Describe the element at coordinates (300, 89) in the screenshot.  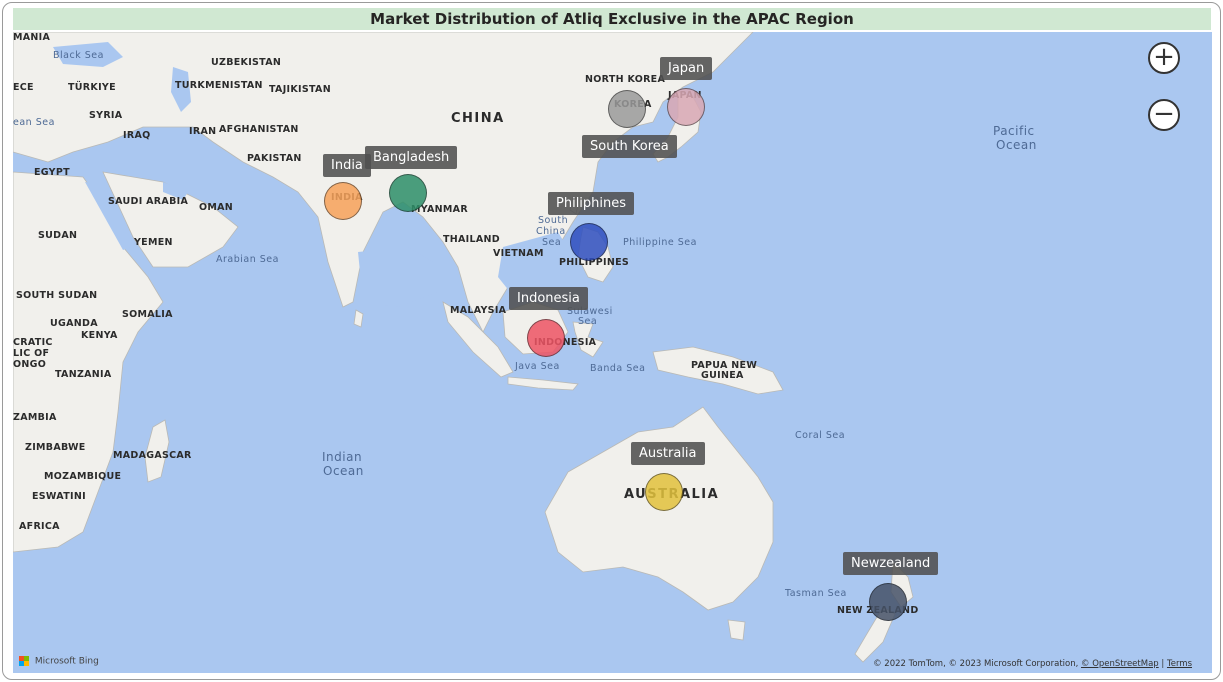
I see `country-label: TAJIKISTAN` at that location.